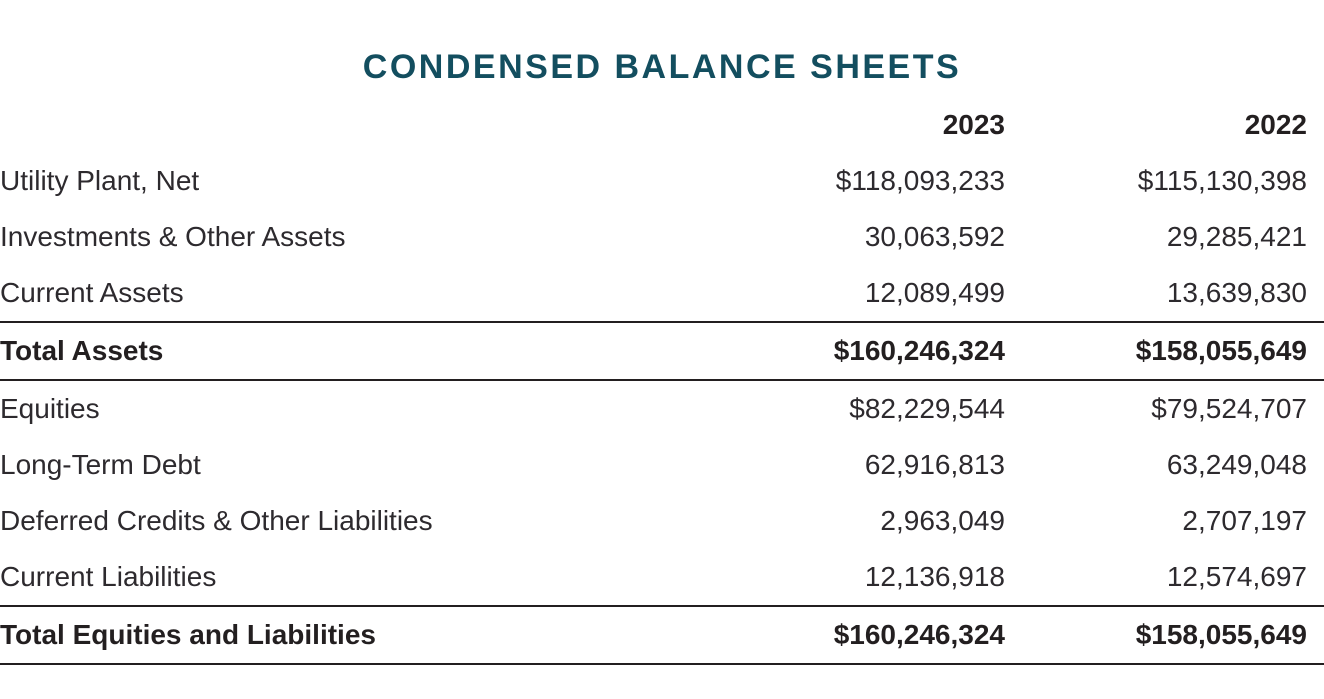  Describe the element at coordinates (662, 67) in the screenshot. I see `page-title: CONDENSED BALANCE SHEETS` at that location.